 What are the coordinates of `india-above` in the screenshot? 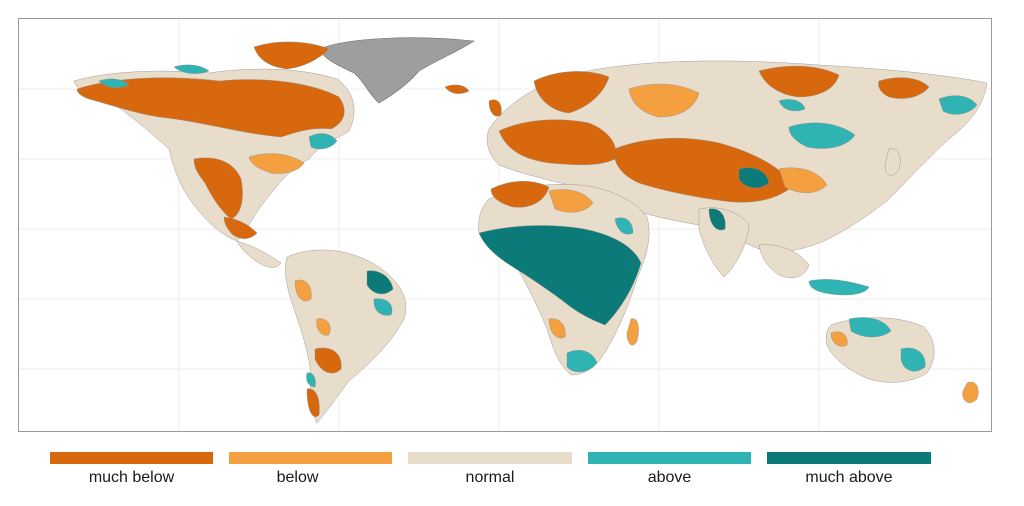 It's located at (717, 219).